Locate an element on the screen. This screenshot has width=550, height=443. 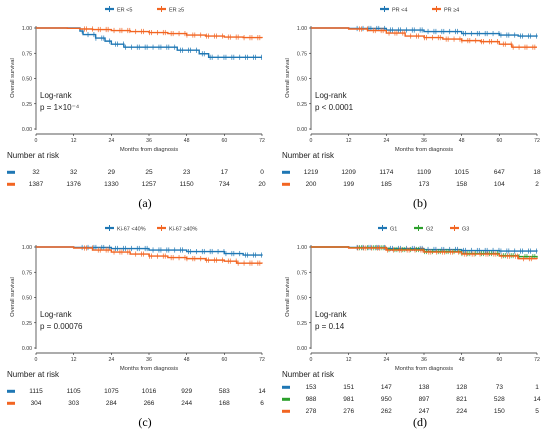
risk-count: 18 is located at coordinates (537, 172).